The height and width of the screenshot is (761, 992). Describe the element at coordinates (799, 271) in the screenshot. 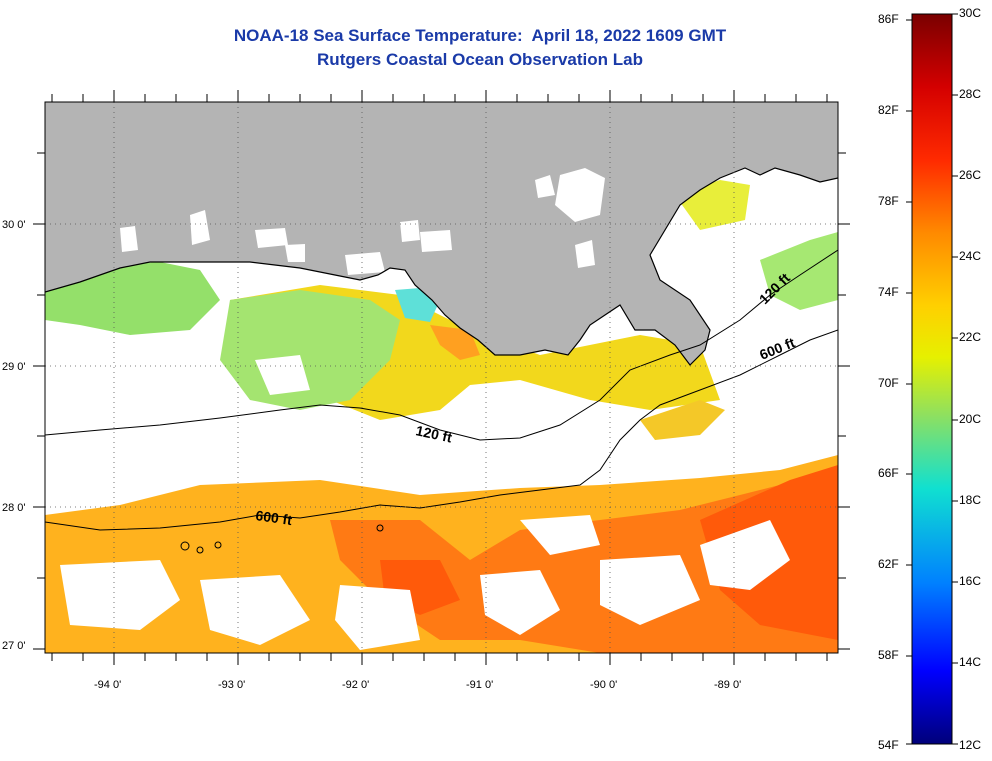

I see `sst-green-east` at that location.